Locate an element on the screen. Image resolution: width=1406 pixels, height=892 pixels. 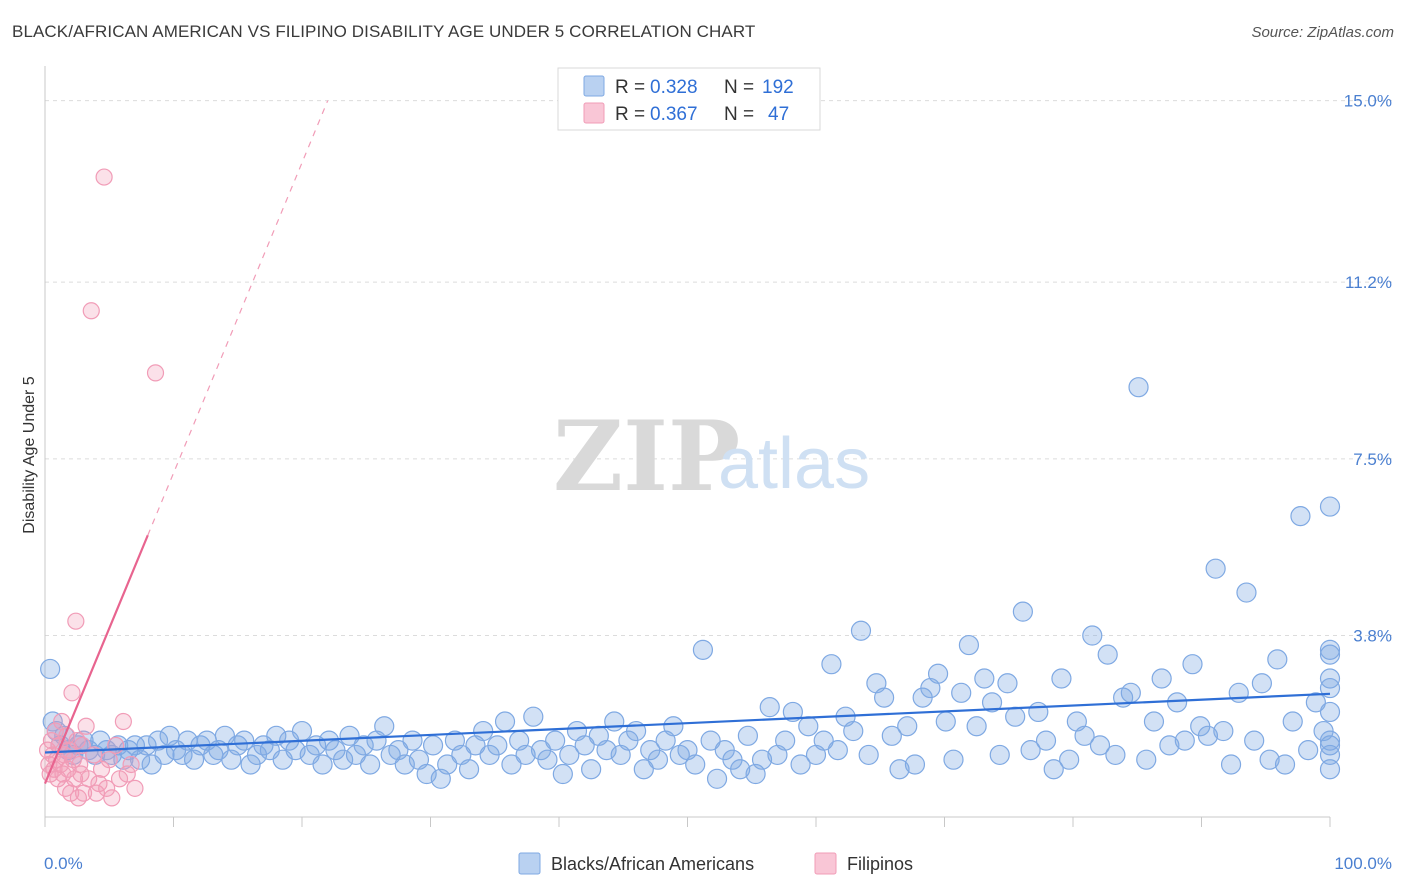
series-legend: Blacks/African Americans Filipinos is located at coordinates (715, 863).